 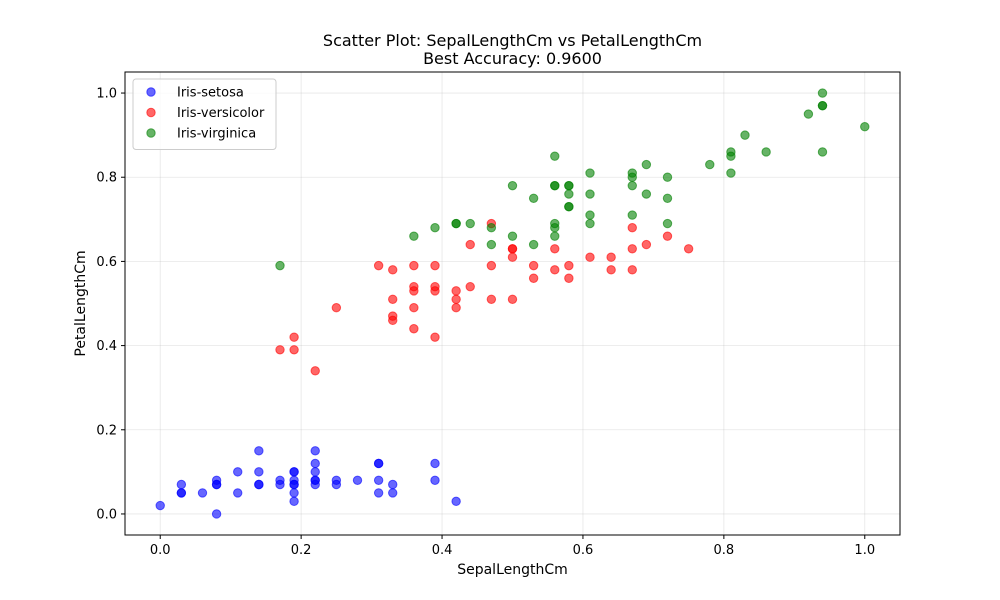 What do you see at coordinates (210, 93) in the screenshot?
I see `legend-label: Iris-setosa` at bounding box center [210, 93].